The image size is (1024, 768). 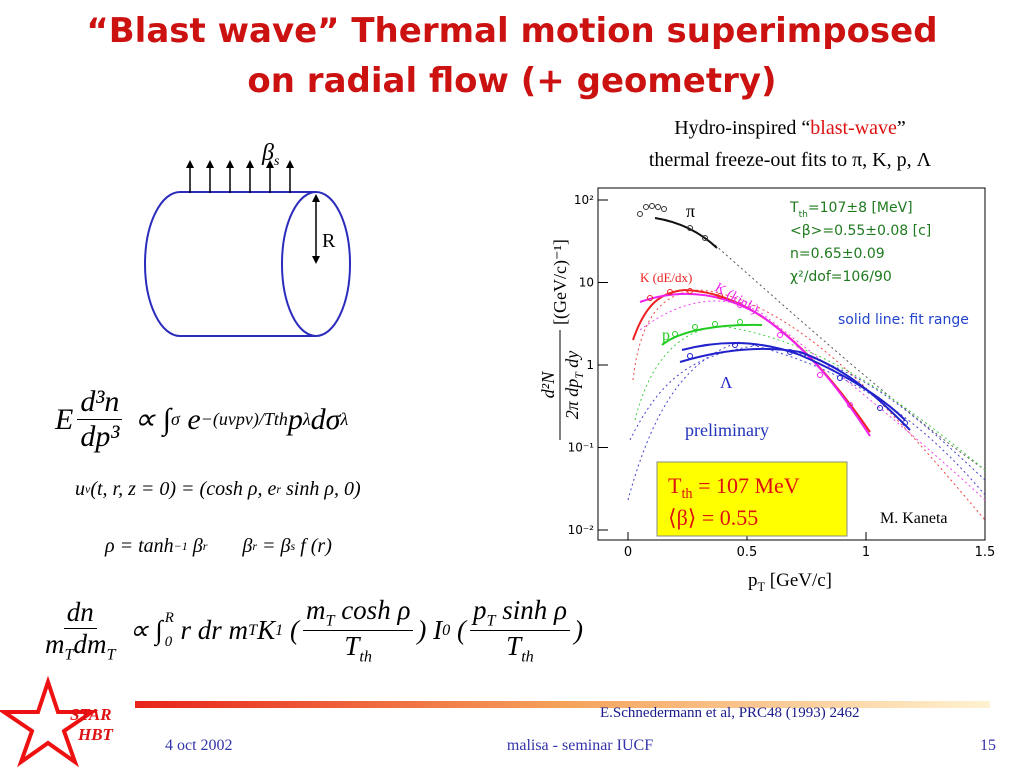 What do you see at coordinates (527, 656) in the screenshot?
I see `eq-sub: th` at bounding box center [527, 656].